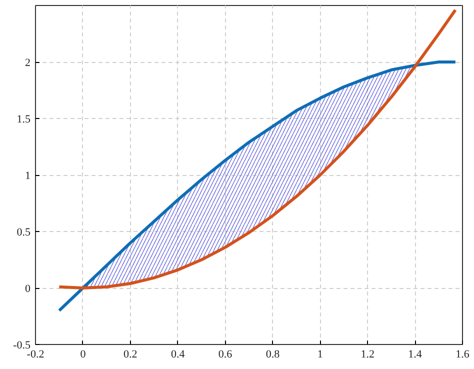  I want to click on x-tick-label: 0.4, so click(178, 354).